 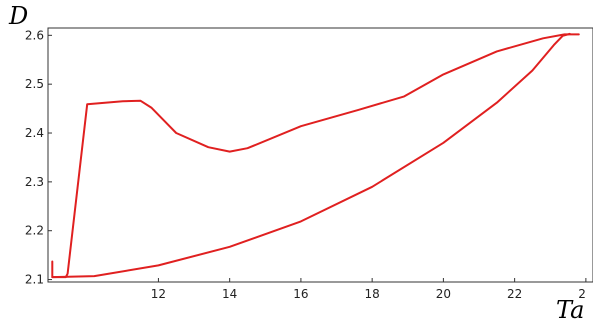 What do you see at coordinates (38, 157) in the screenshot?
I see `y-axis: 2.1 2.2 2.3 2.4 2.5 2.6` at bounding box center [38, 157].